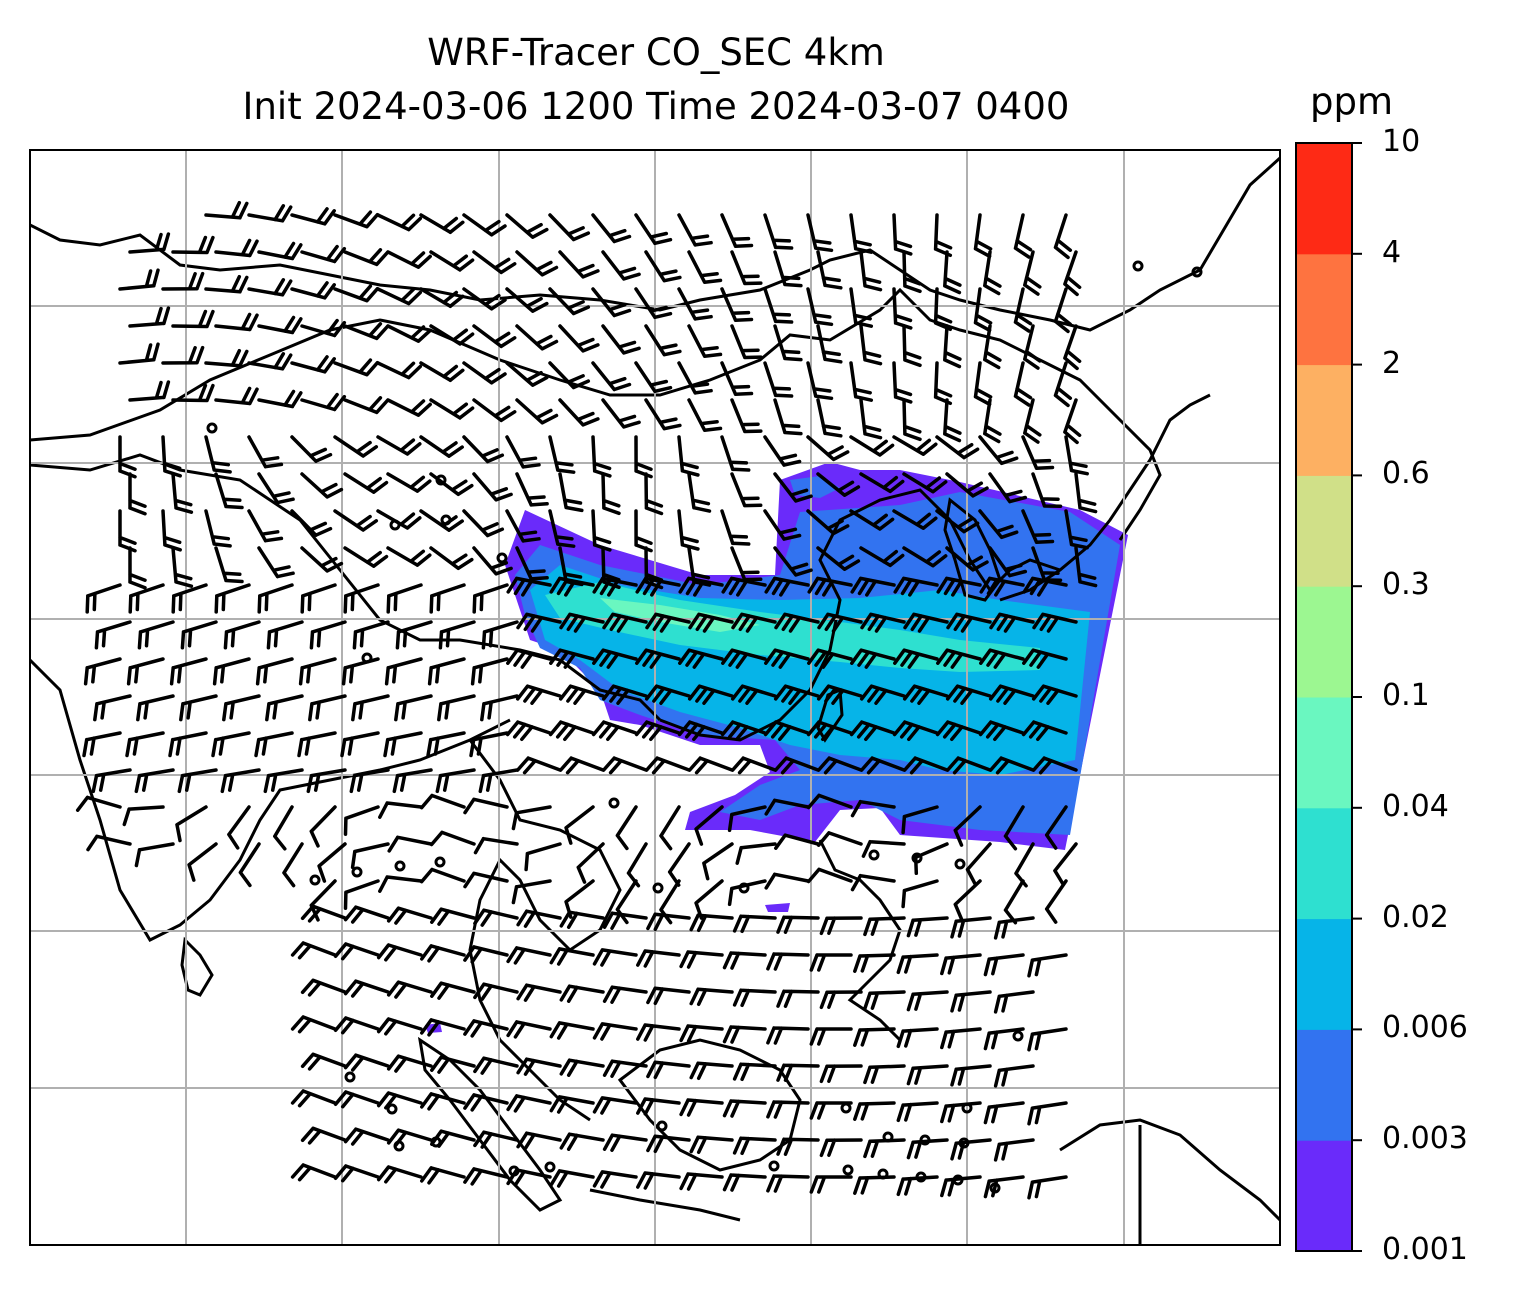  What do you see at coordinates (1324, 974) in the screenshot?
I see `colorbar-segment` at bounding box center [1324, 974].